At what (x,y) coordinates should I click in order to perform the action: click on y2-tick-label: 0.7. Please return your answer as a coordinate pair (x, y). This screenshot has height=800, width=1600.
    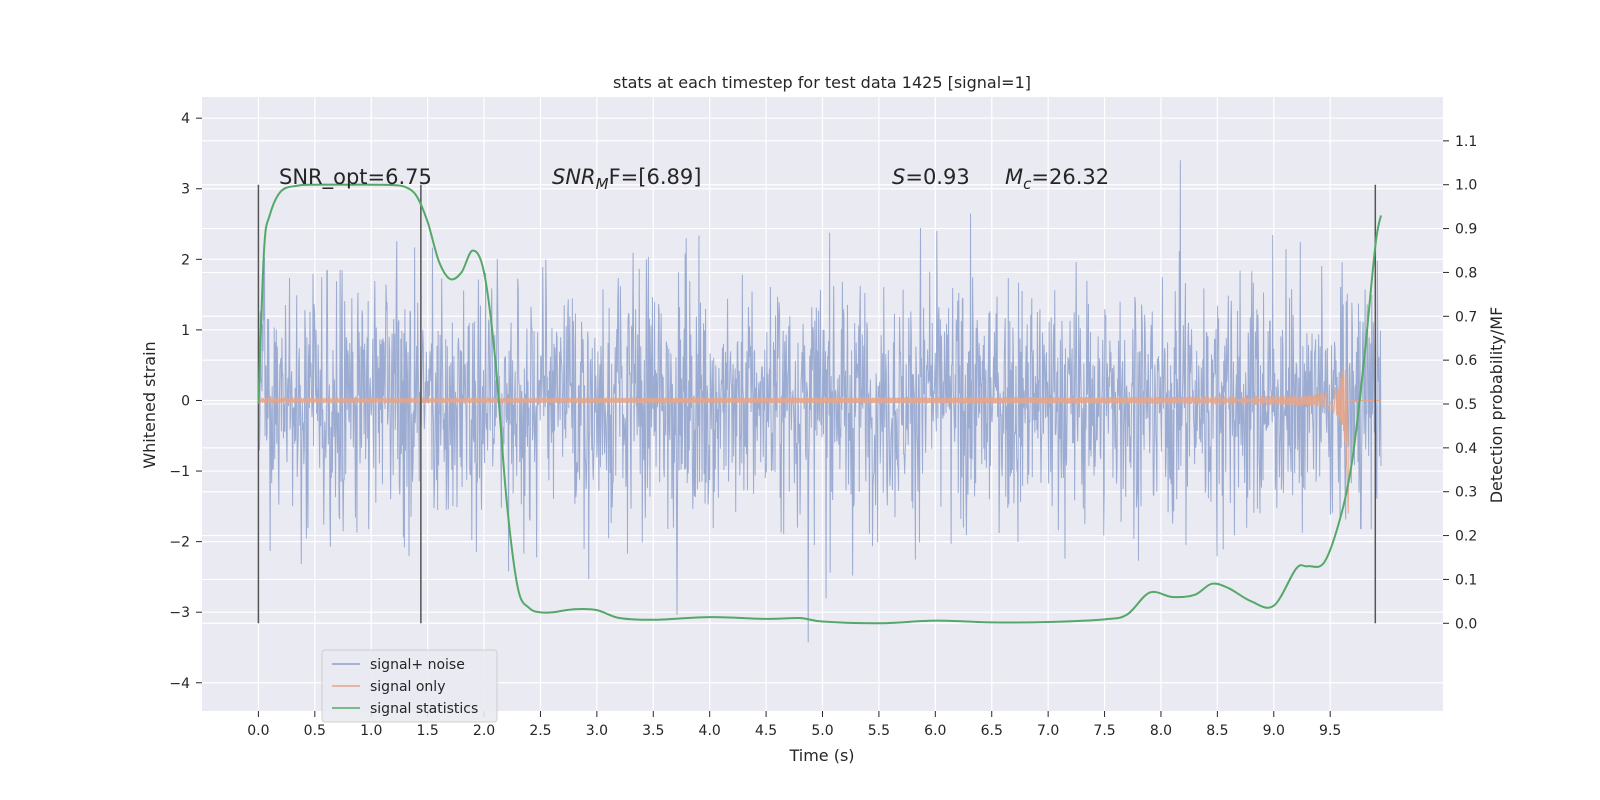
    Looking at the image, I should click on (1466, 317).